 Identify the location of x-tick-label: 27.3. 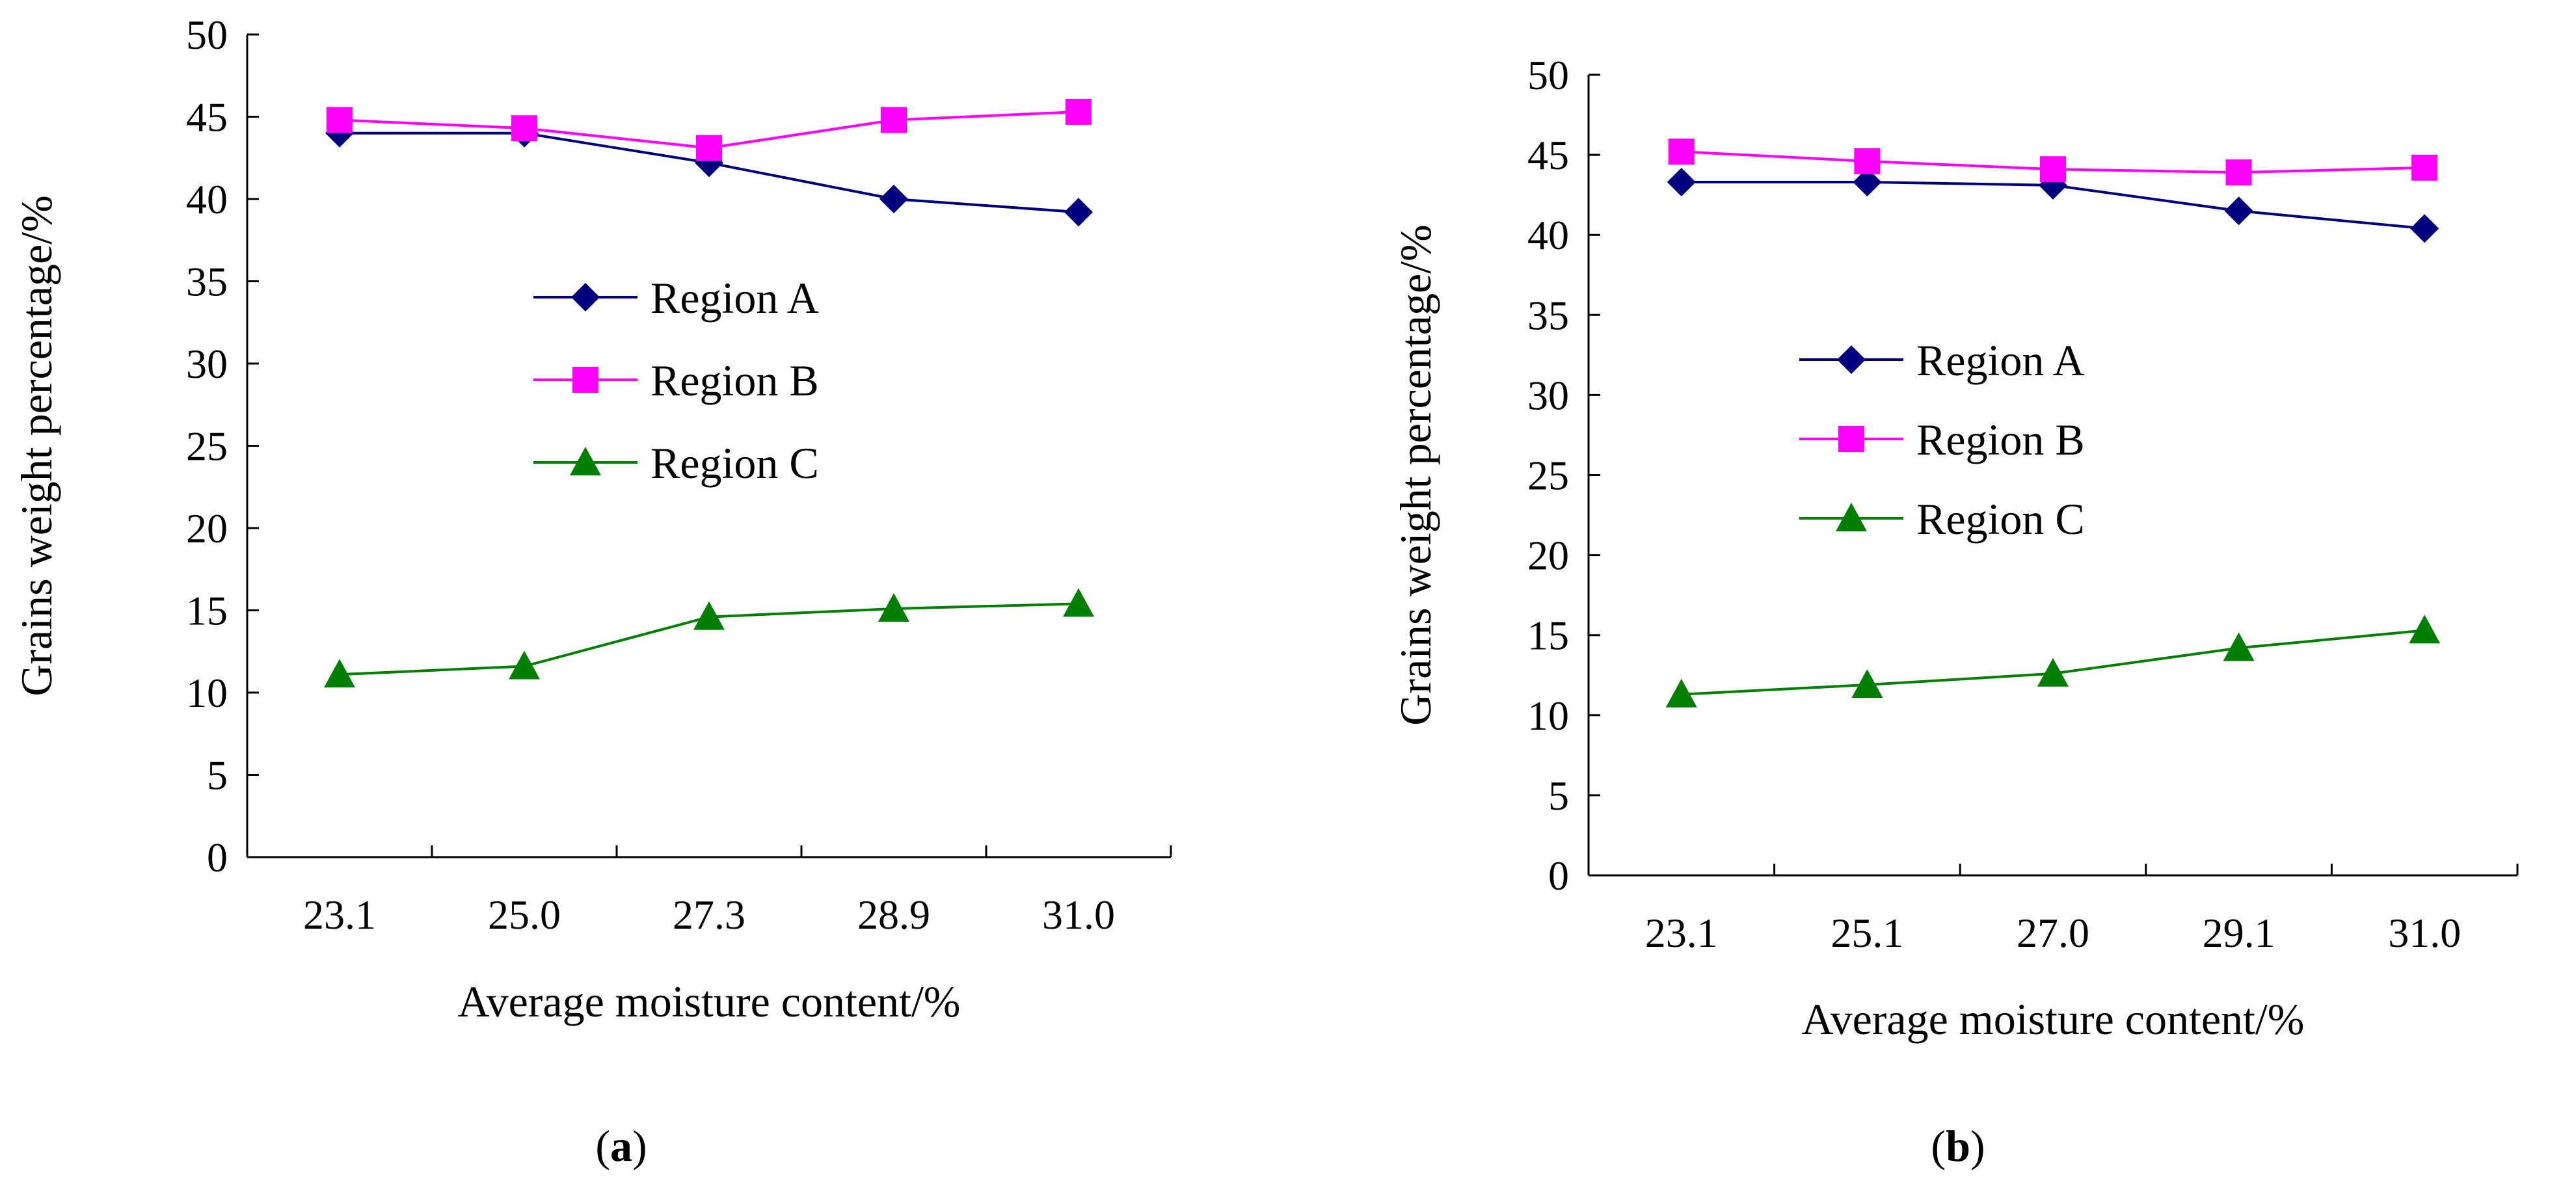
(709, 915).